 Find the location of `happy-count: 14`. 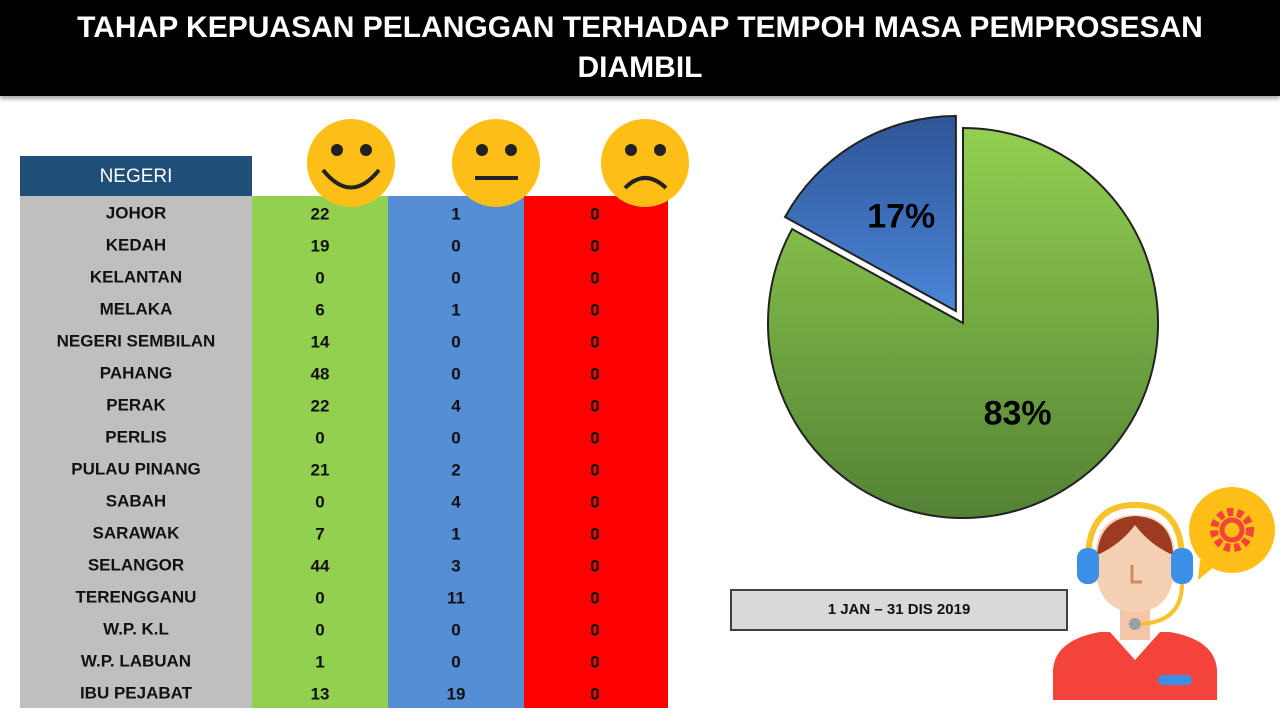

happy-count: 14 is located at coordinates (320, 341).